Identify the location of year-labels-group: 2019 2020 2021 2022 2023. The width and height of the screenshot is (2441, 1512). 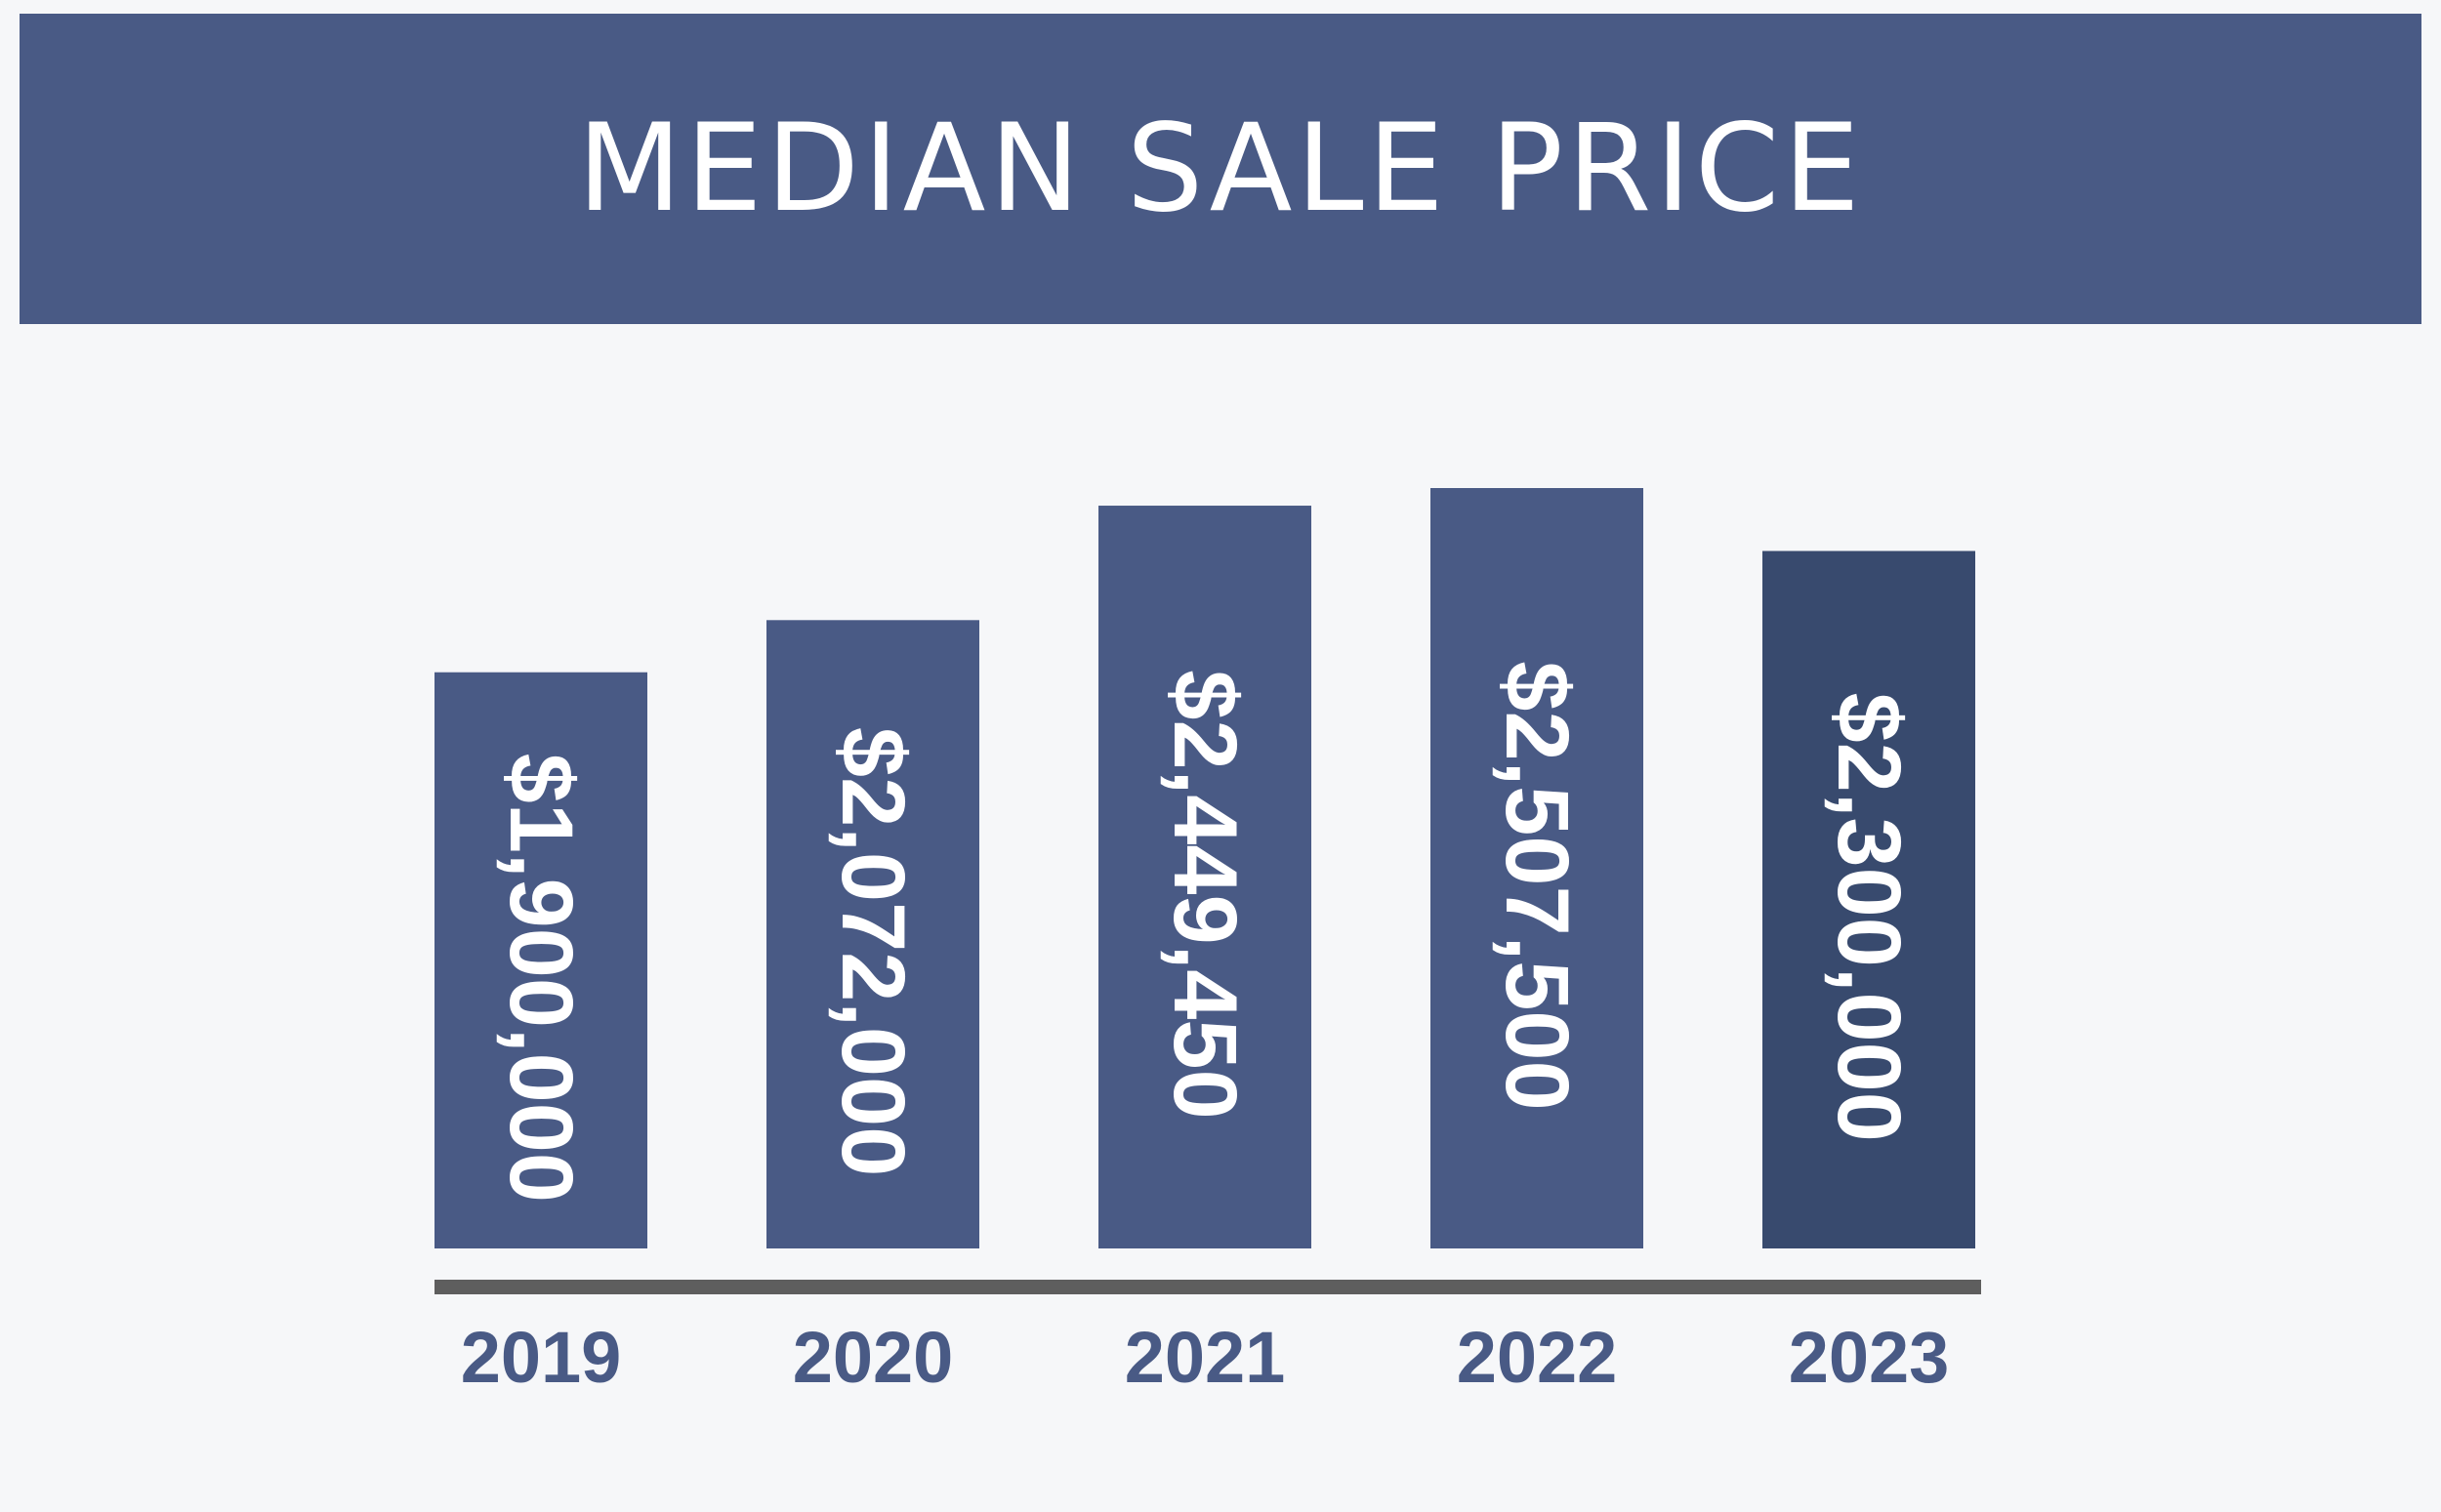
(1206, 1357).